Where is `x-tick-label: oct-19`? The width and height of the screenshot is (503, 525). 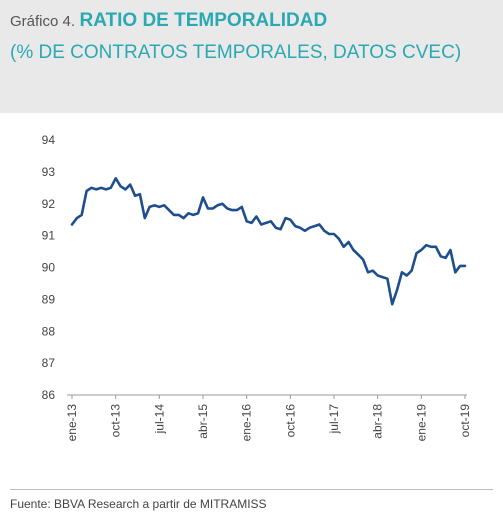 x-tick-label: oct-19 is located at coordinates (465, 421).